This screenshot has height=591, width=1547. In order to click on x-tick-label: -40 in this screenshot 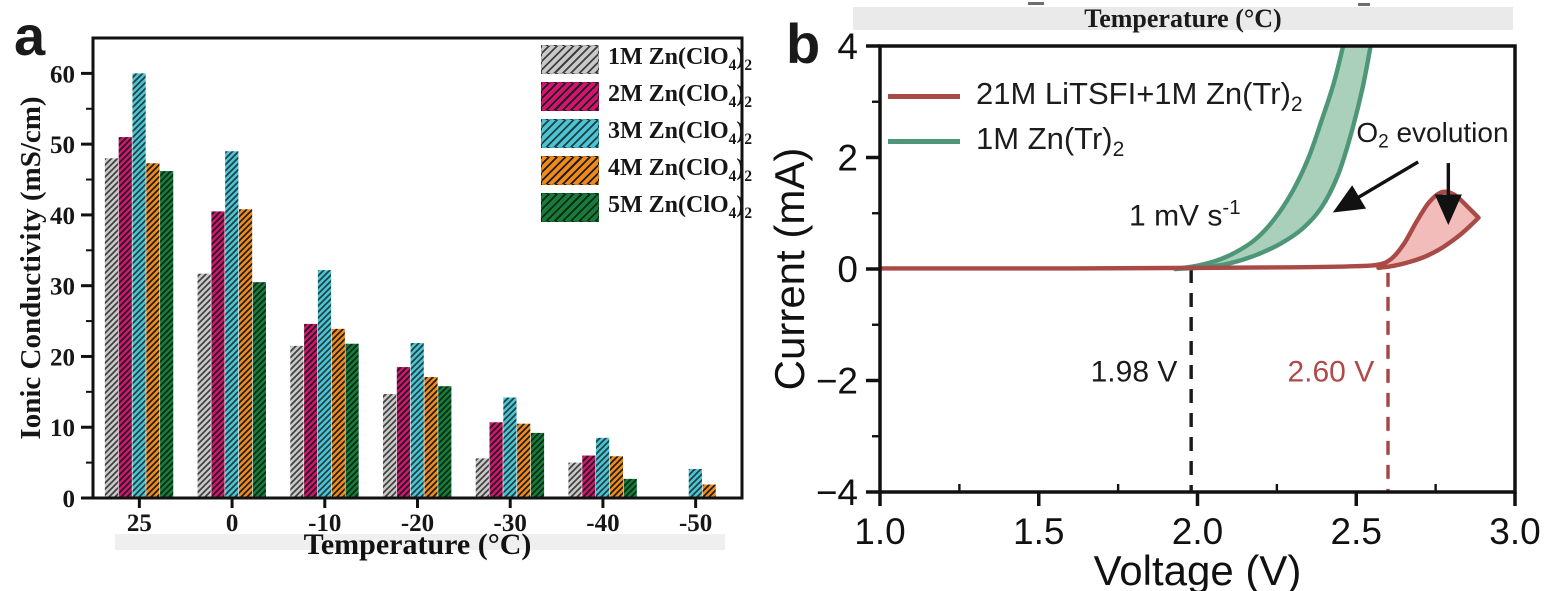, I will do `click(602, 523)`.